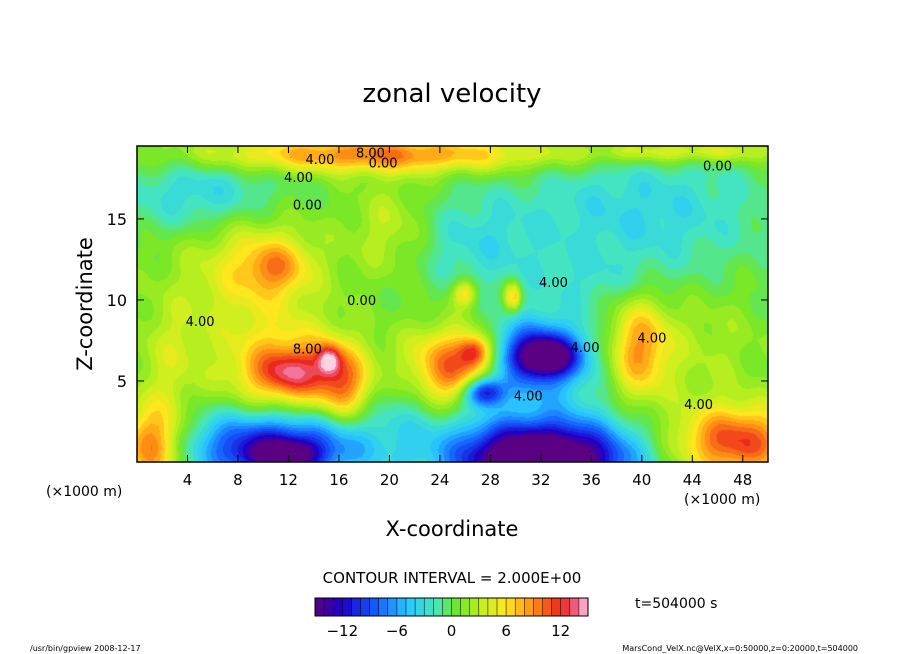  What do you see at coordinates (692, 480) in the screenshot?
I see `x-tick-label-44: 44` at bounding box center [692, 480].